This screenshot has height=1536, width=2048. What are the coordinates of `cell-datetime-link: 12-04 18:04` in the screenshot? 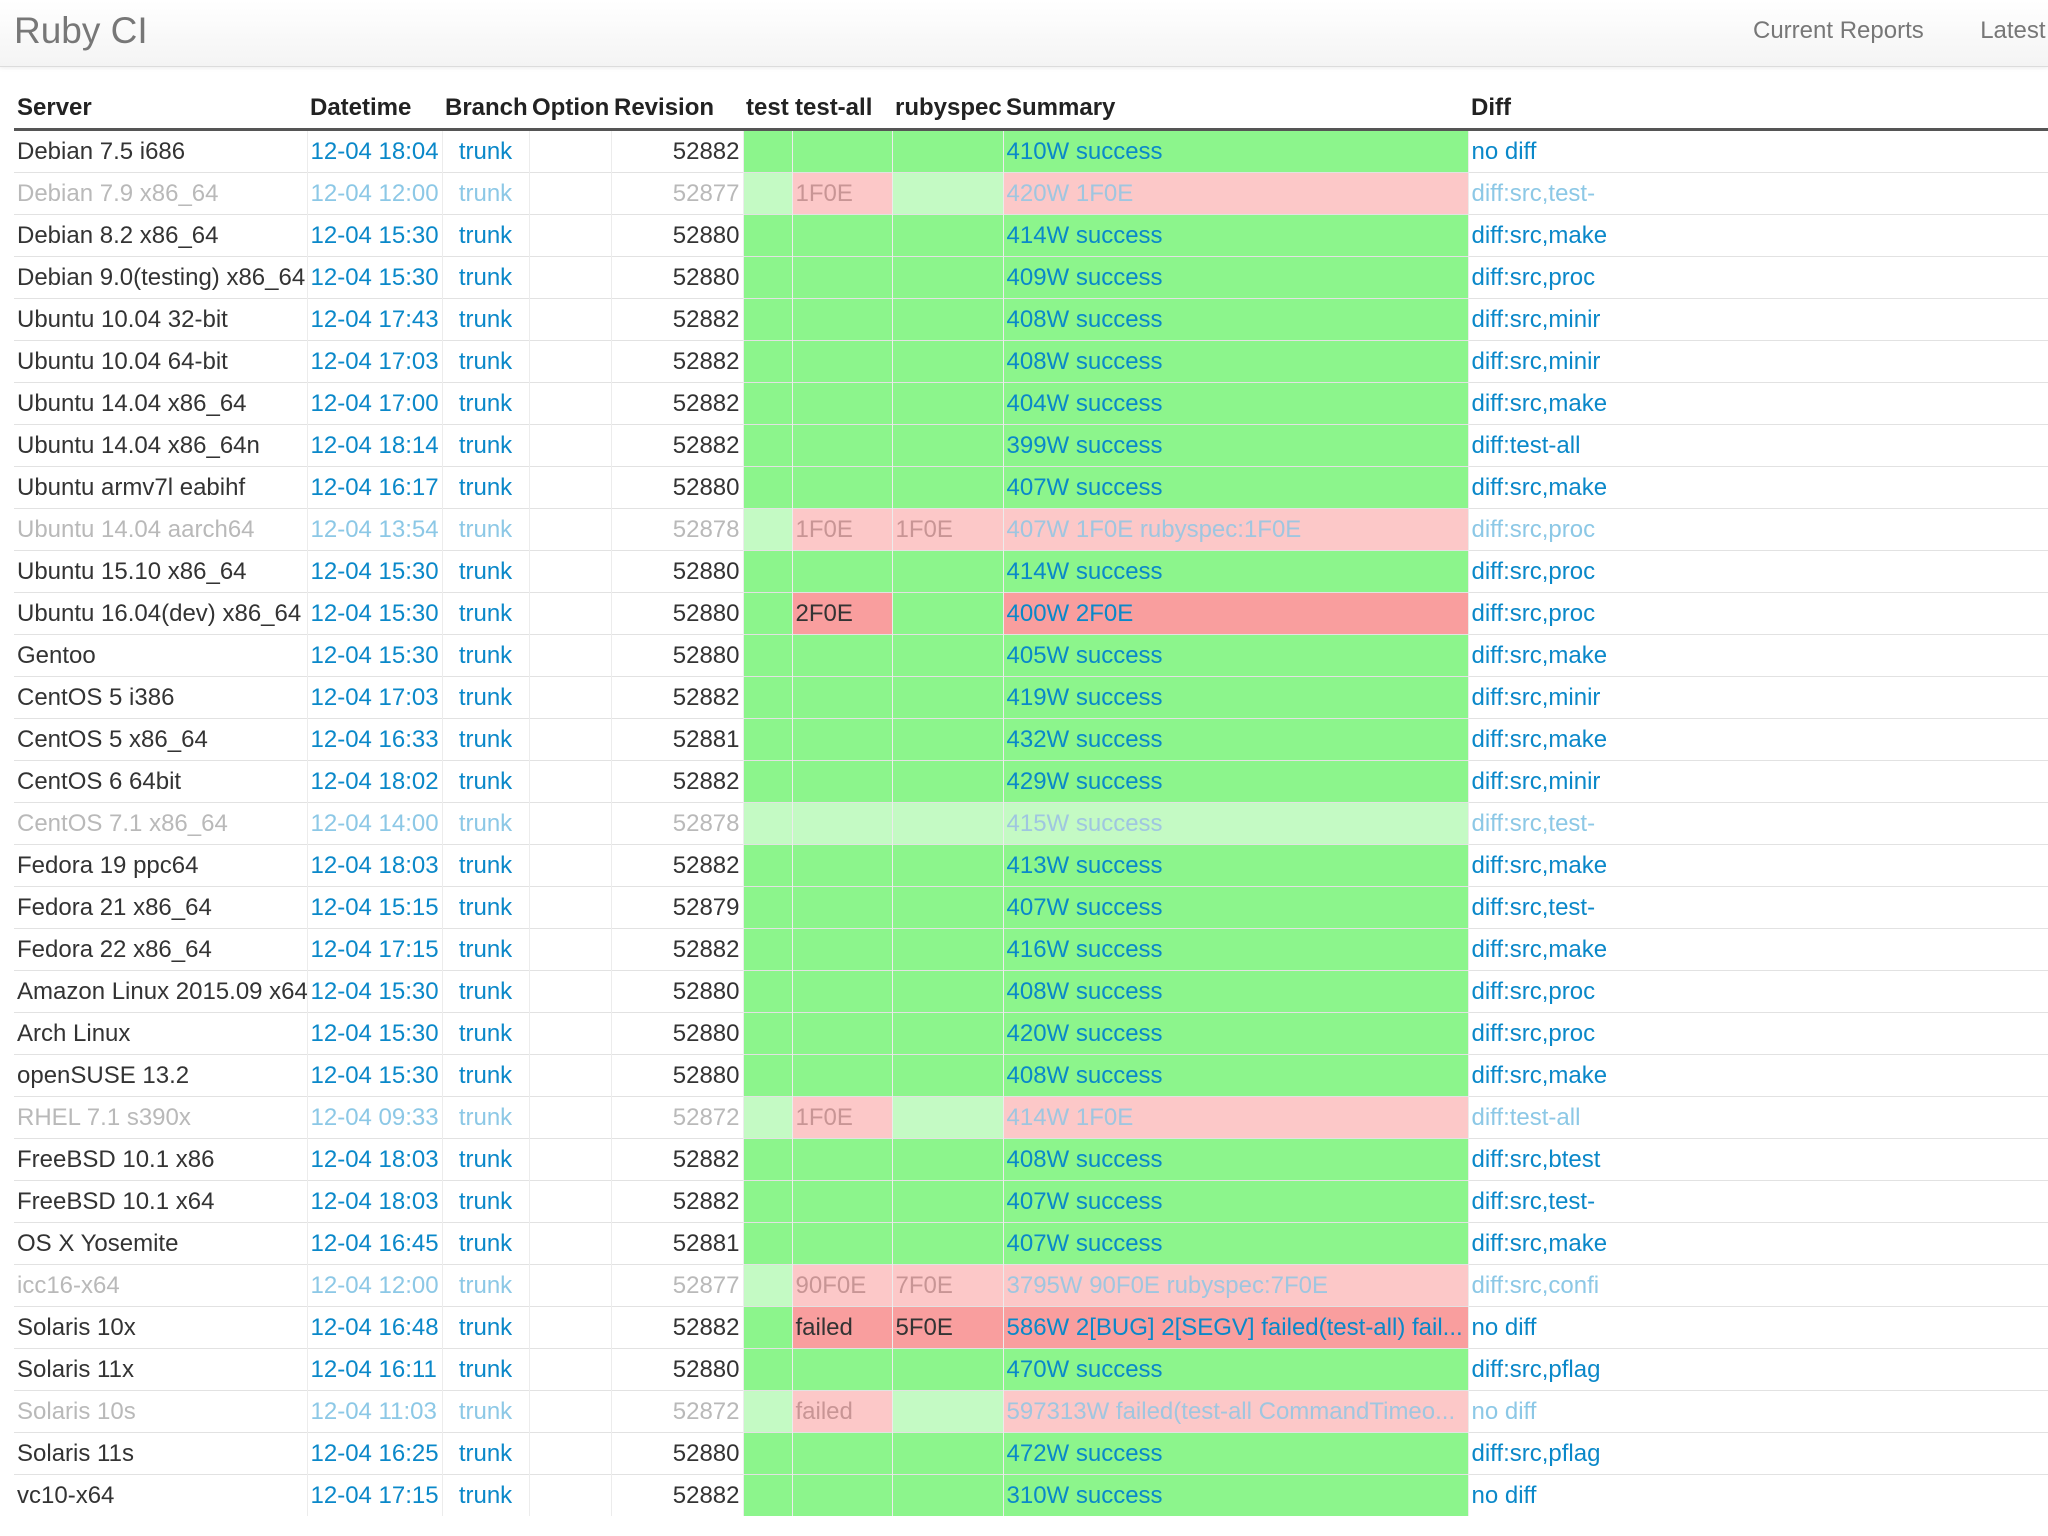 It's located at (375, 151).